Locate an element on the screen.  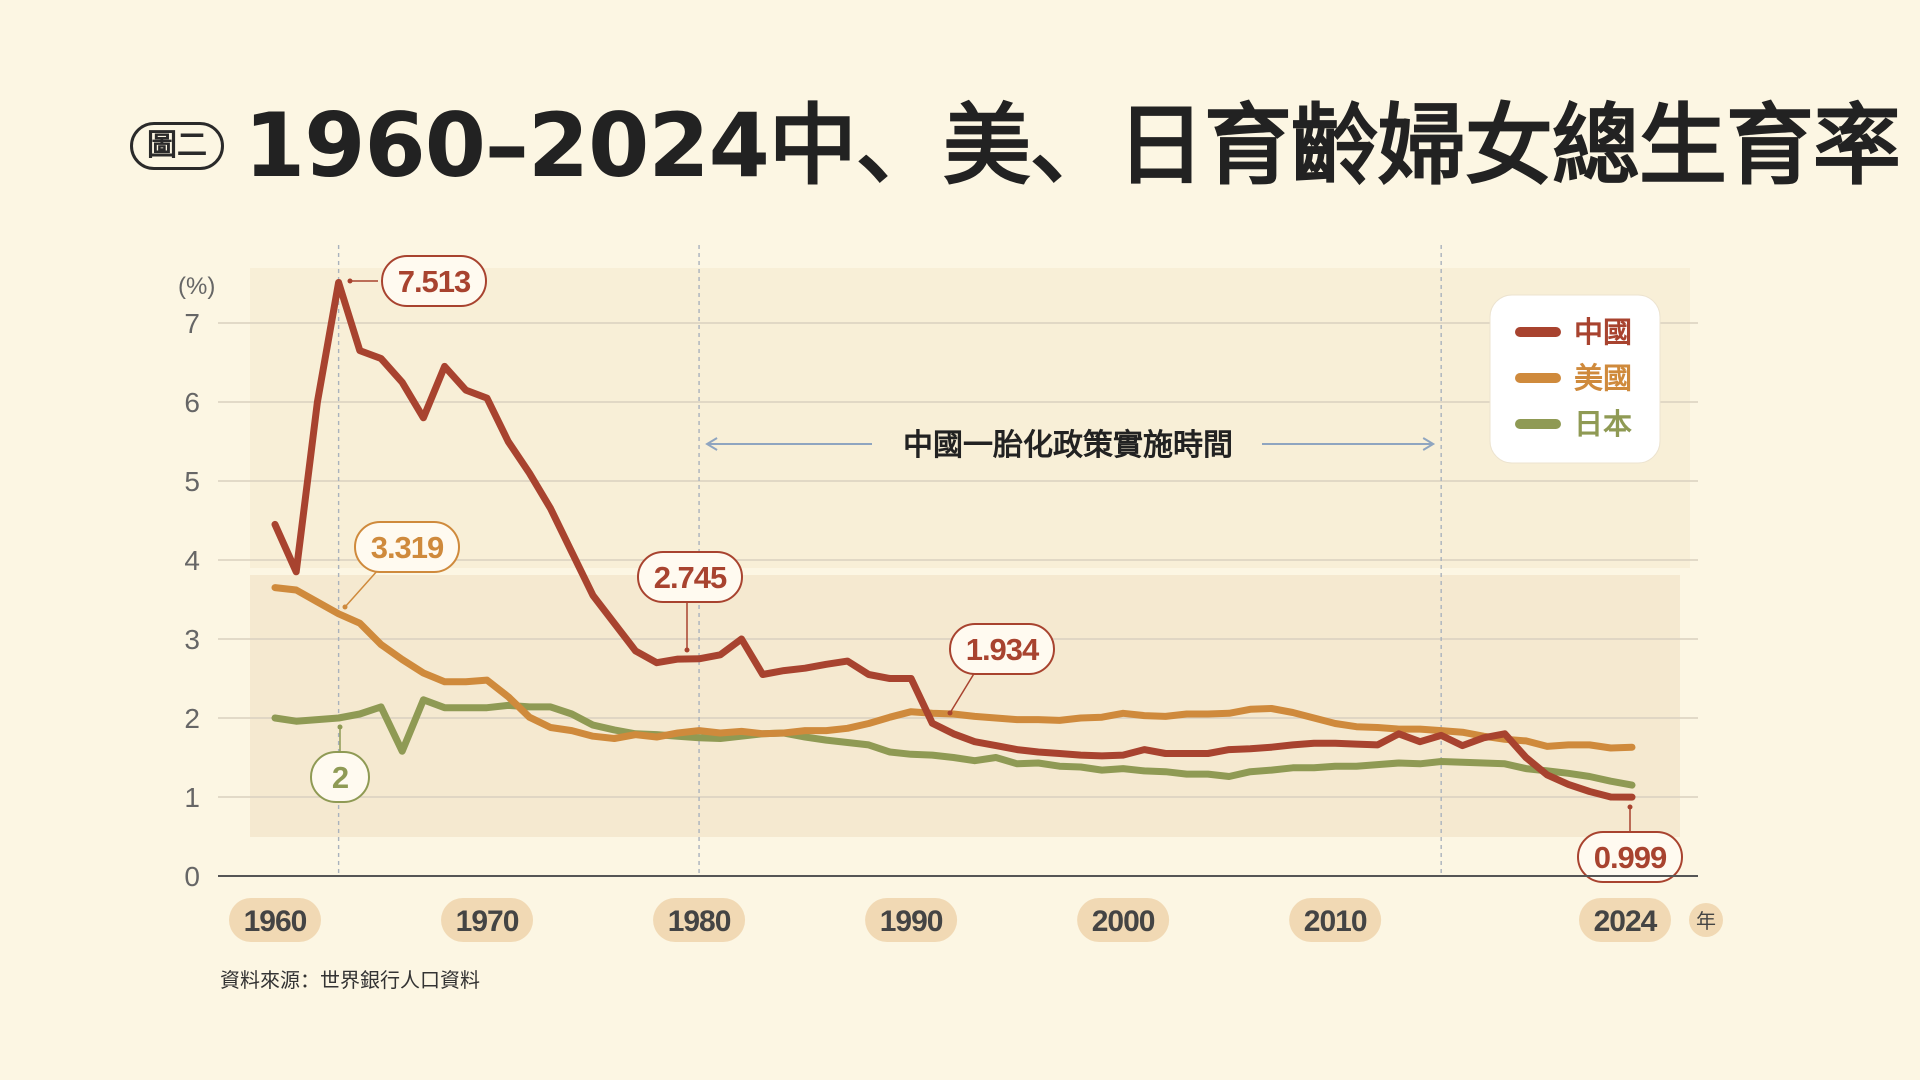
y-tick-label: 1 is located at coordinates (192, 797).